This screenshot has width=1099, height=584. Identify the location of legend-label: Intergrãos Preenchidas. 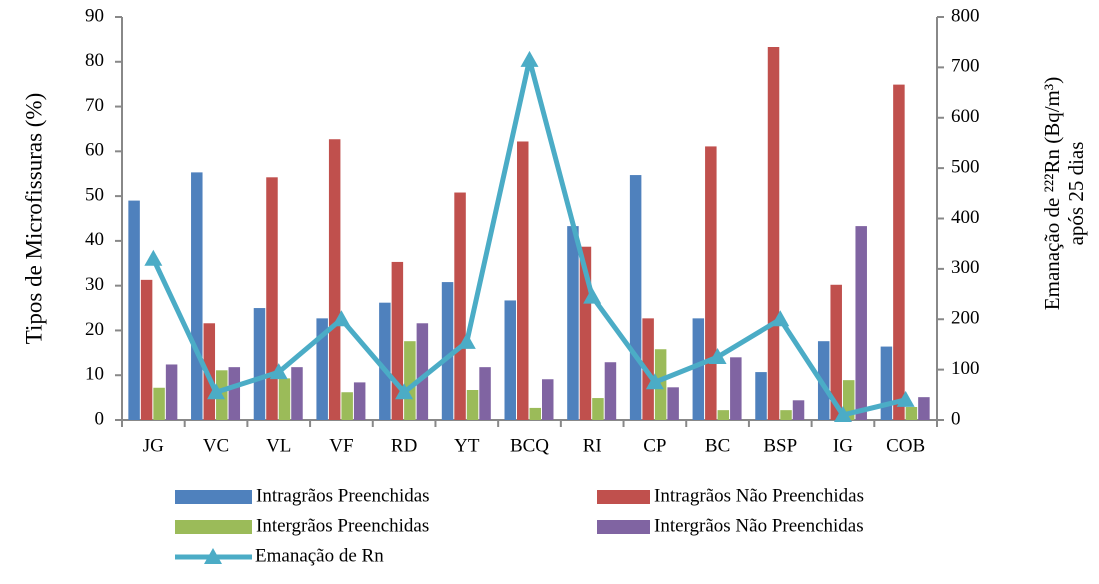
(342, 525).